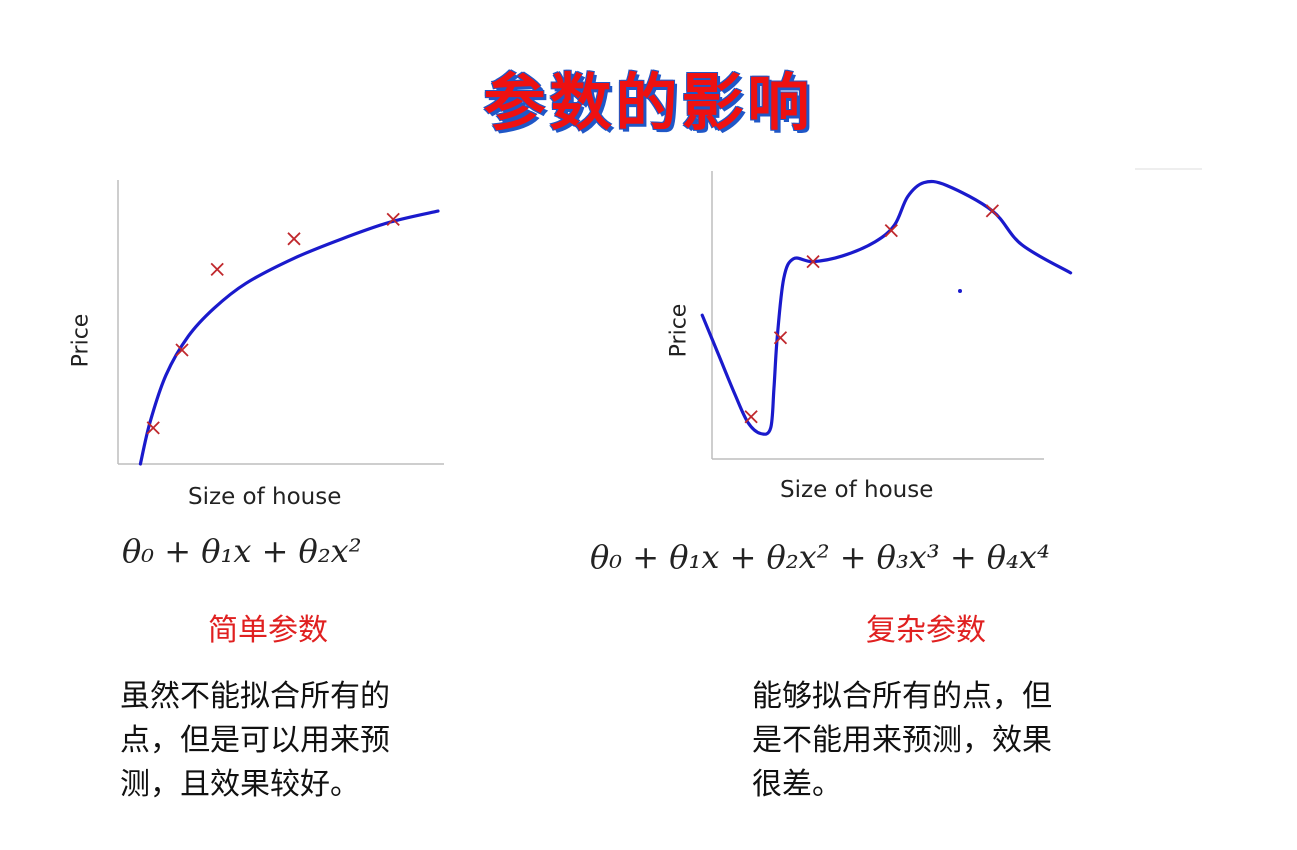 Image resolution: width=1297 pixels, height=850 pixels. Describe the element at coordinates (960, 291) in the screenshot. I see `right-stray-dot` at that location.